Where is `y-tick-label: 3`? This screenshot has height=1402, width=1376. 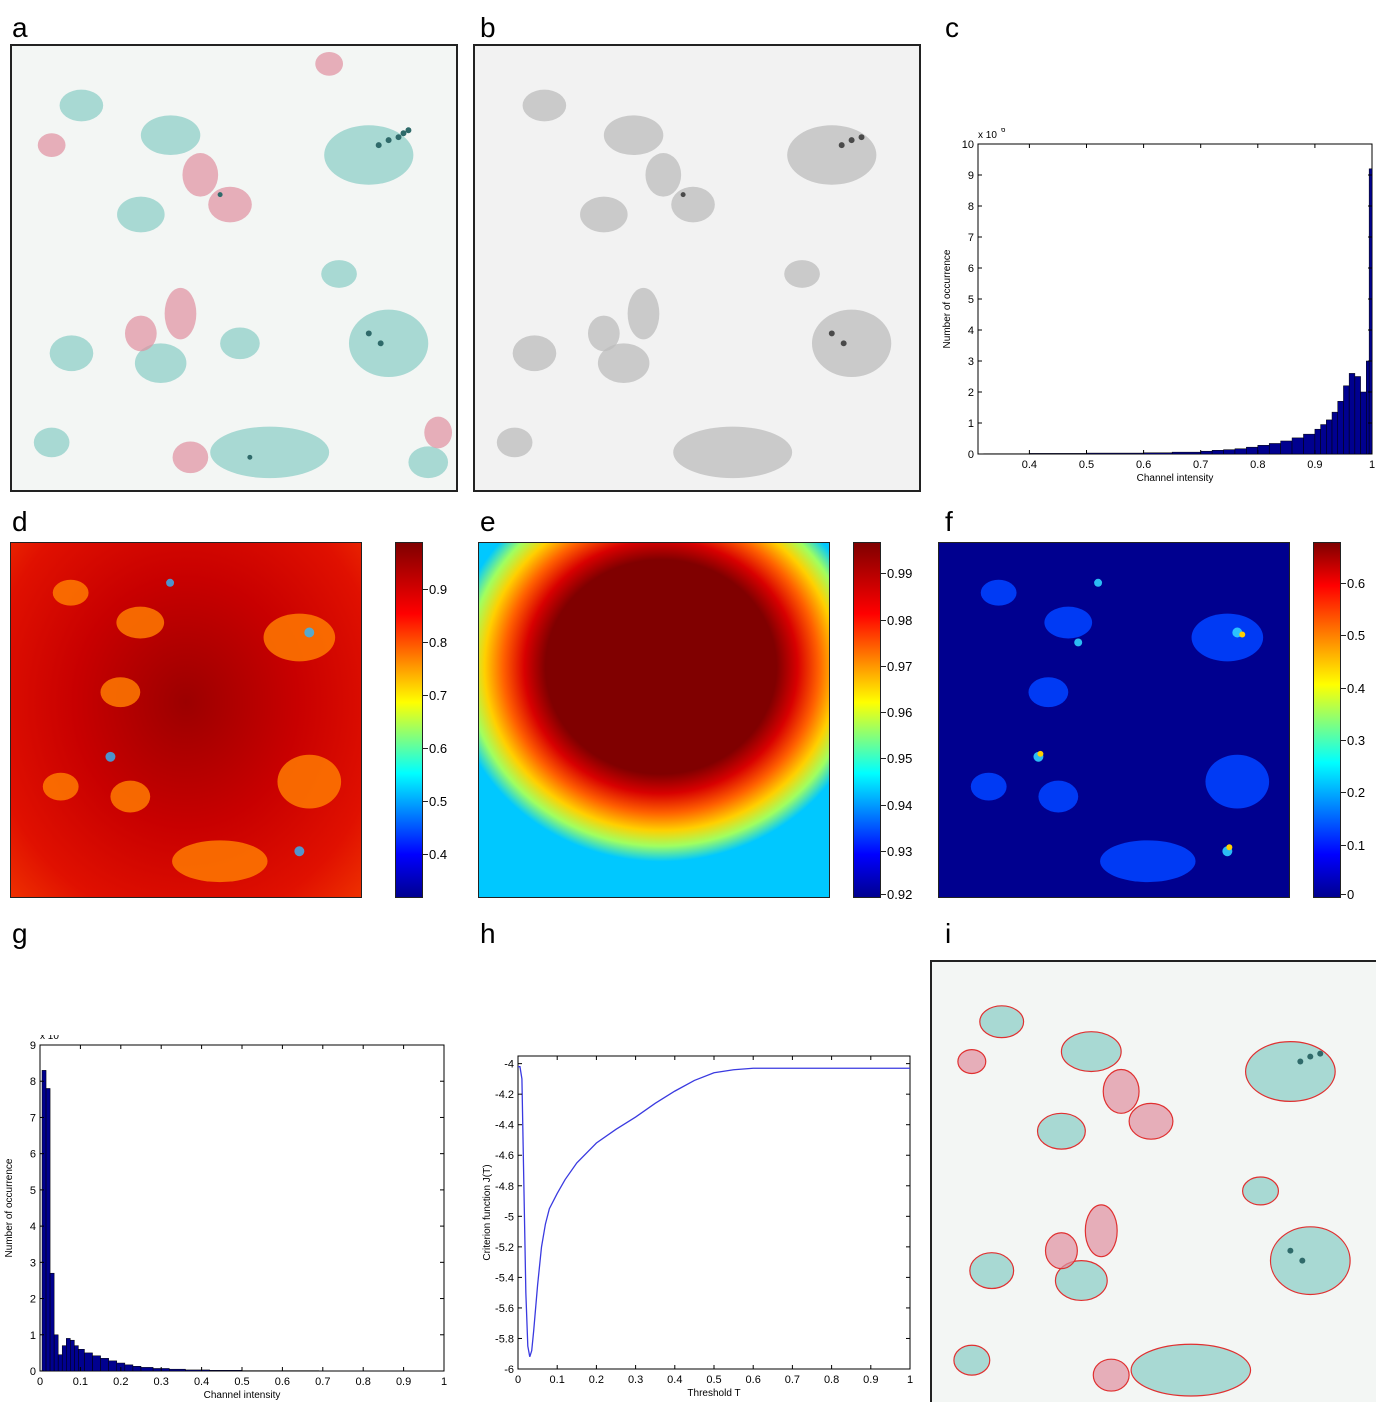
y-tick-label: 3 is located at coordinates (33, 1263).